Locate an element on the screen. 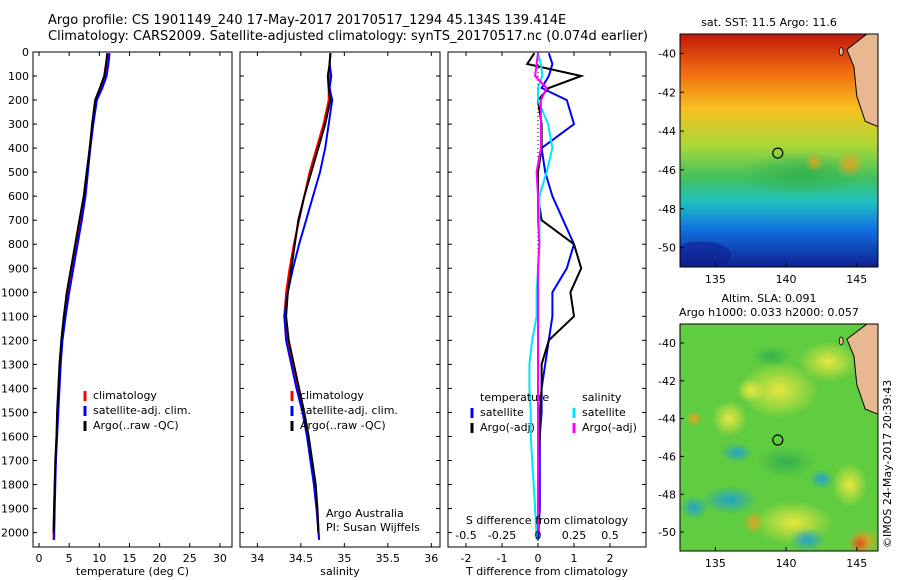 This screenshot has height=580, width=900. sla-map-field is located at coordinates (779, 437).